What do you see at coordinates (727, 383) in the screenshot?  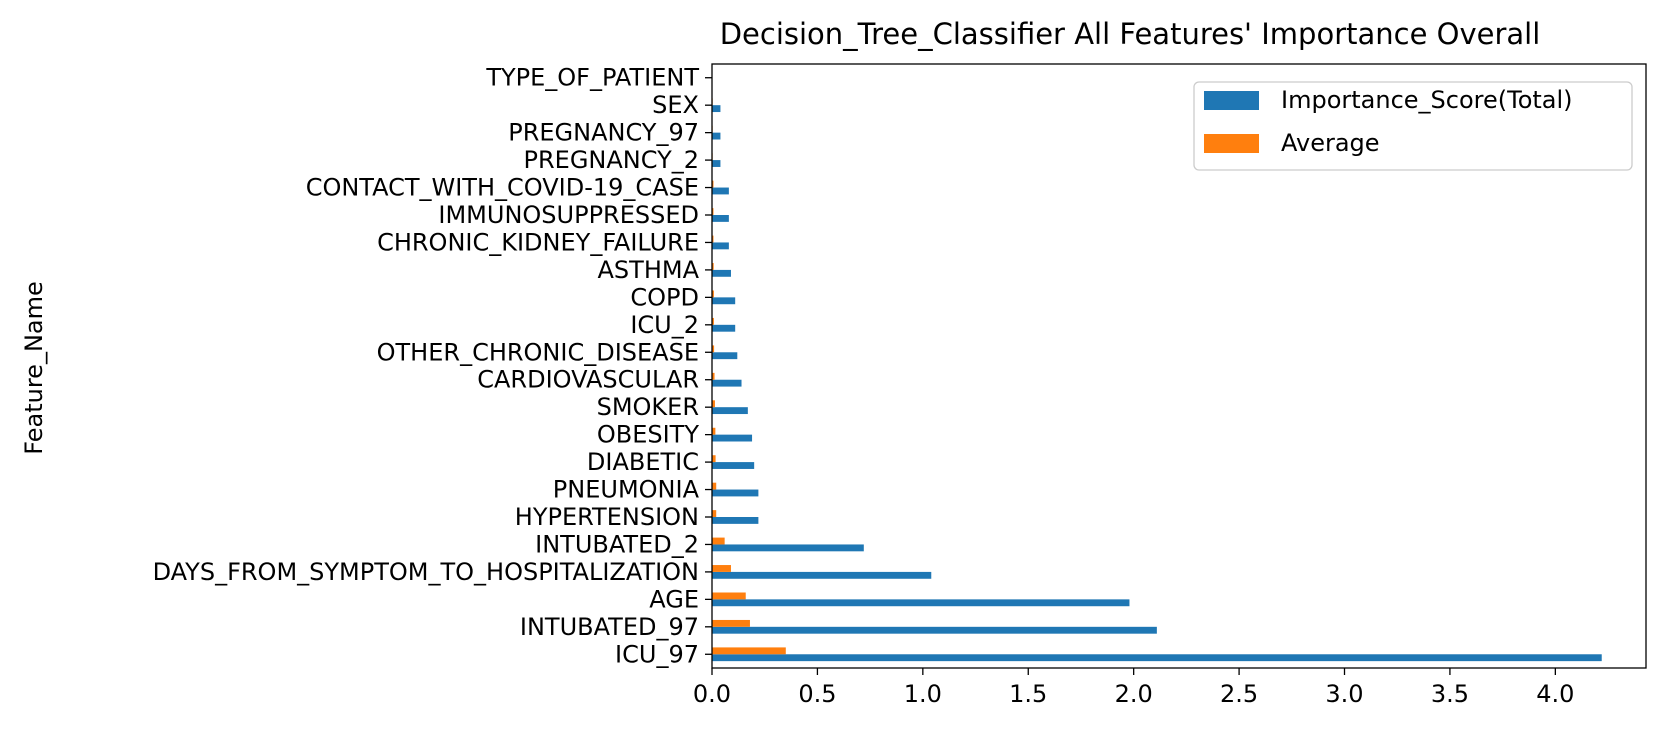 I see `bar-total-cardiovascular` at bounding box center [727, 383].